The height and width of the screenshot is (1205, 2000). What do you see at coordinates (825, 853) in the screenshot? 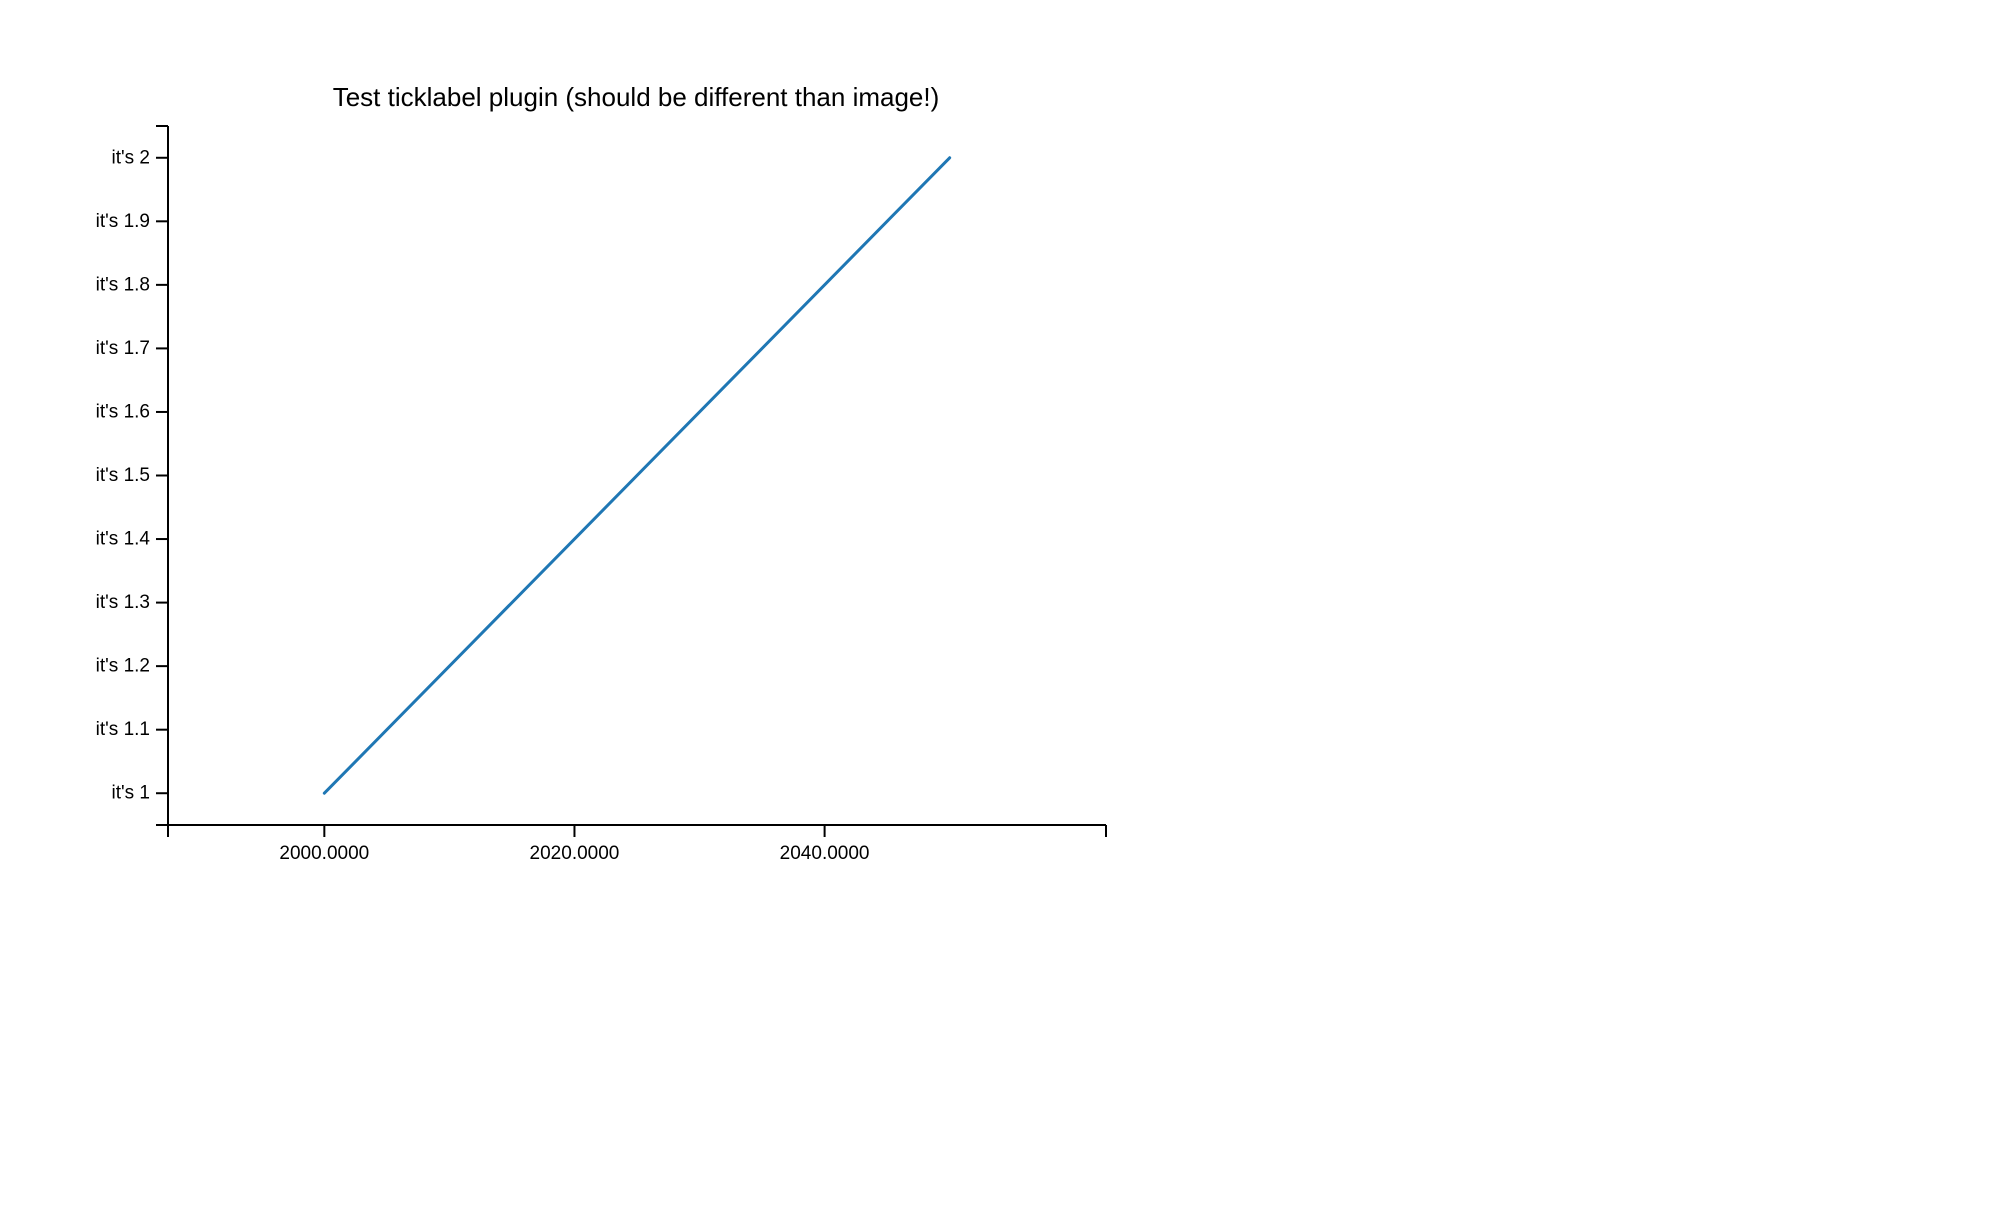
I see `x-tick-label: 2040.0000` at bounding box center [825, 853].